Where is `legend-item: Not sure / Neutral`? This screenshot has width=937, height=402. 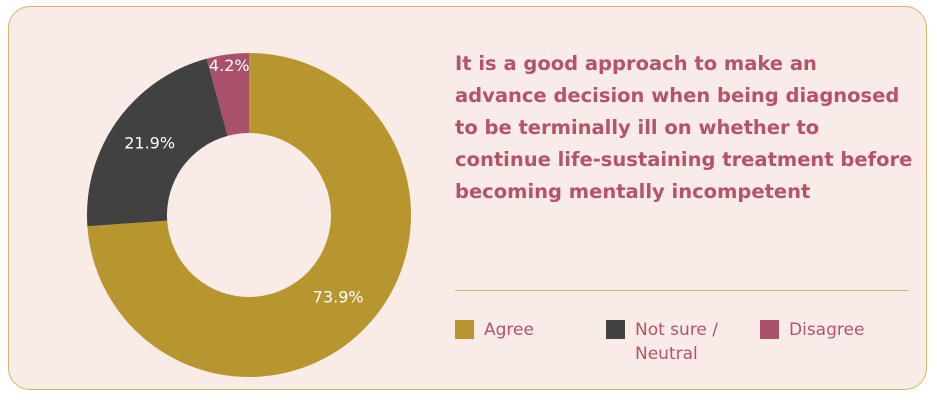
legend-item: Not sure / Neutral is located at coordinates (665, 342).